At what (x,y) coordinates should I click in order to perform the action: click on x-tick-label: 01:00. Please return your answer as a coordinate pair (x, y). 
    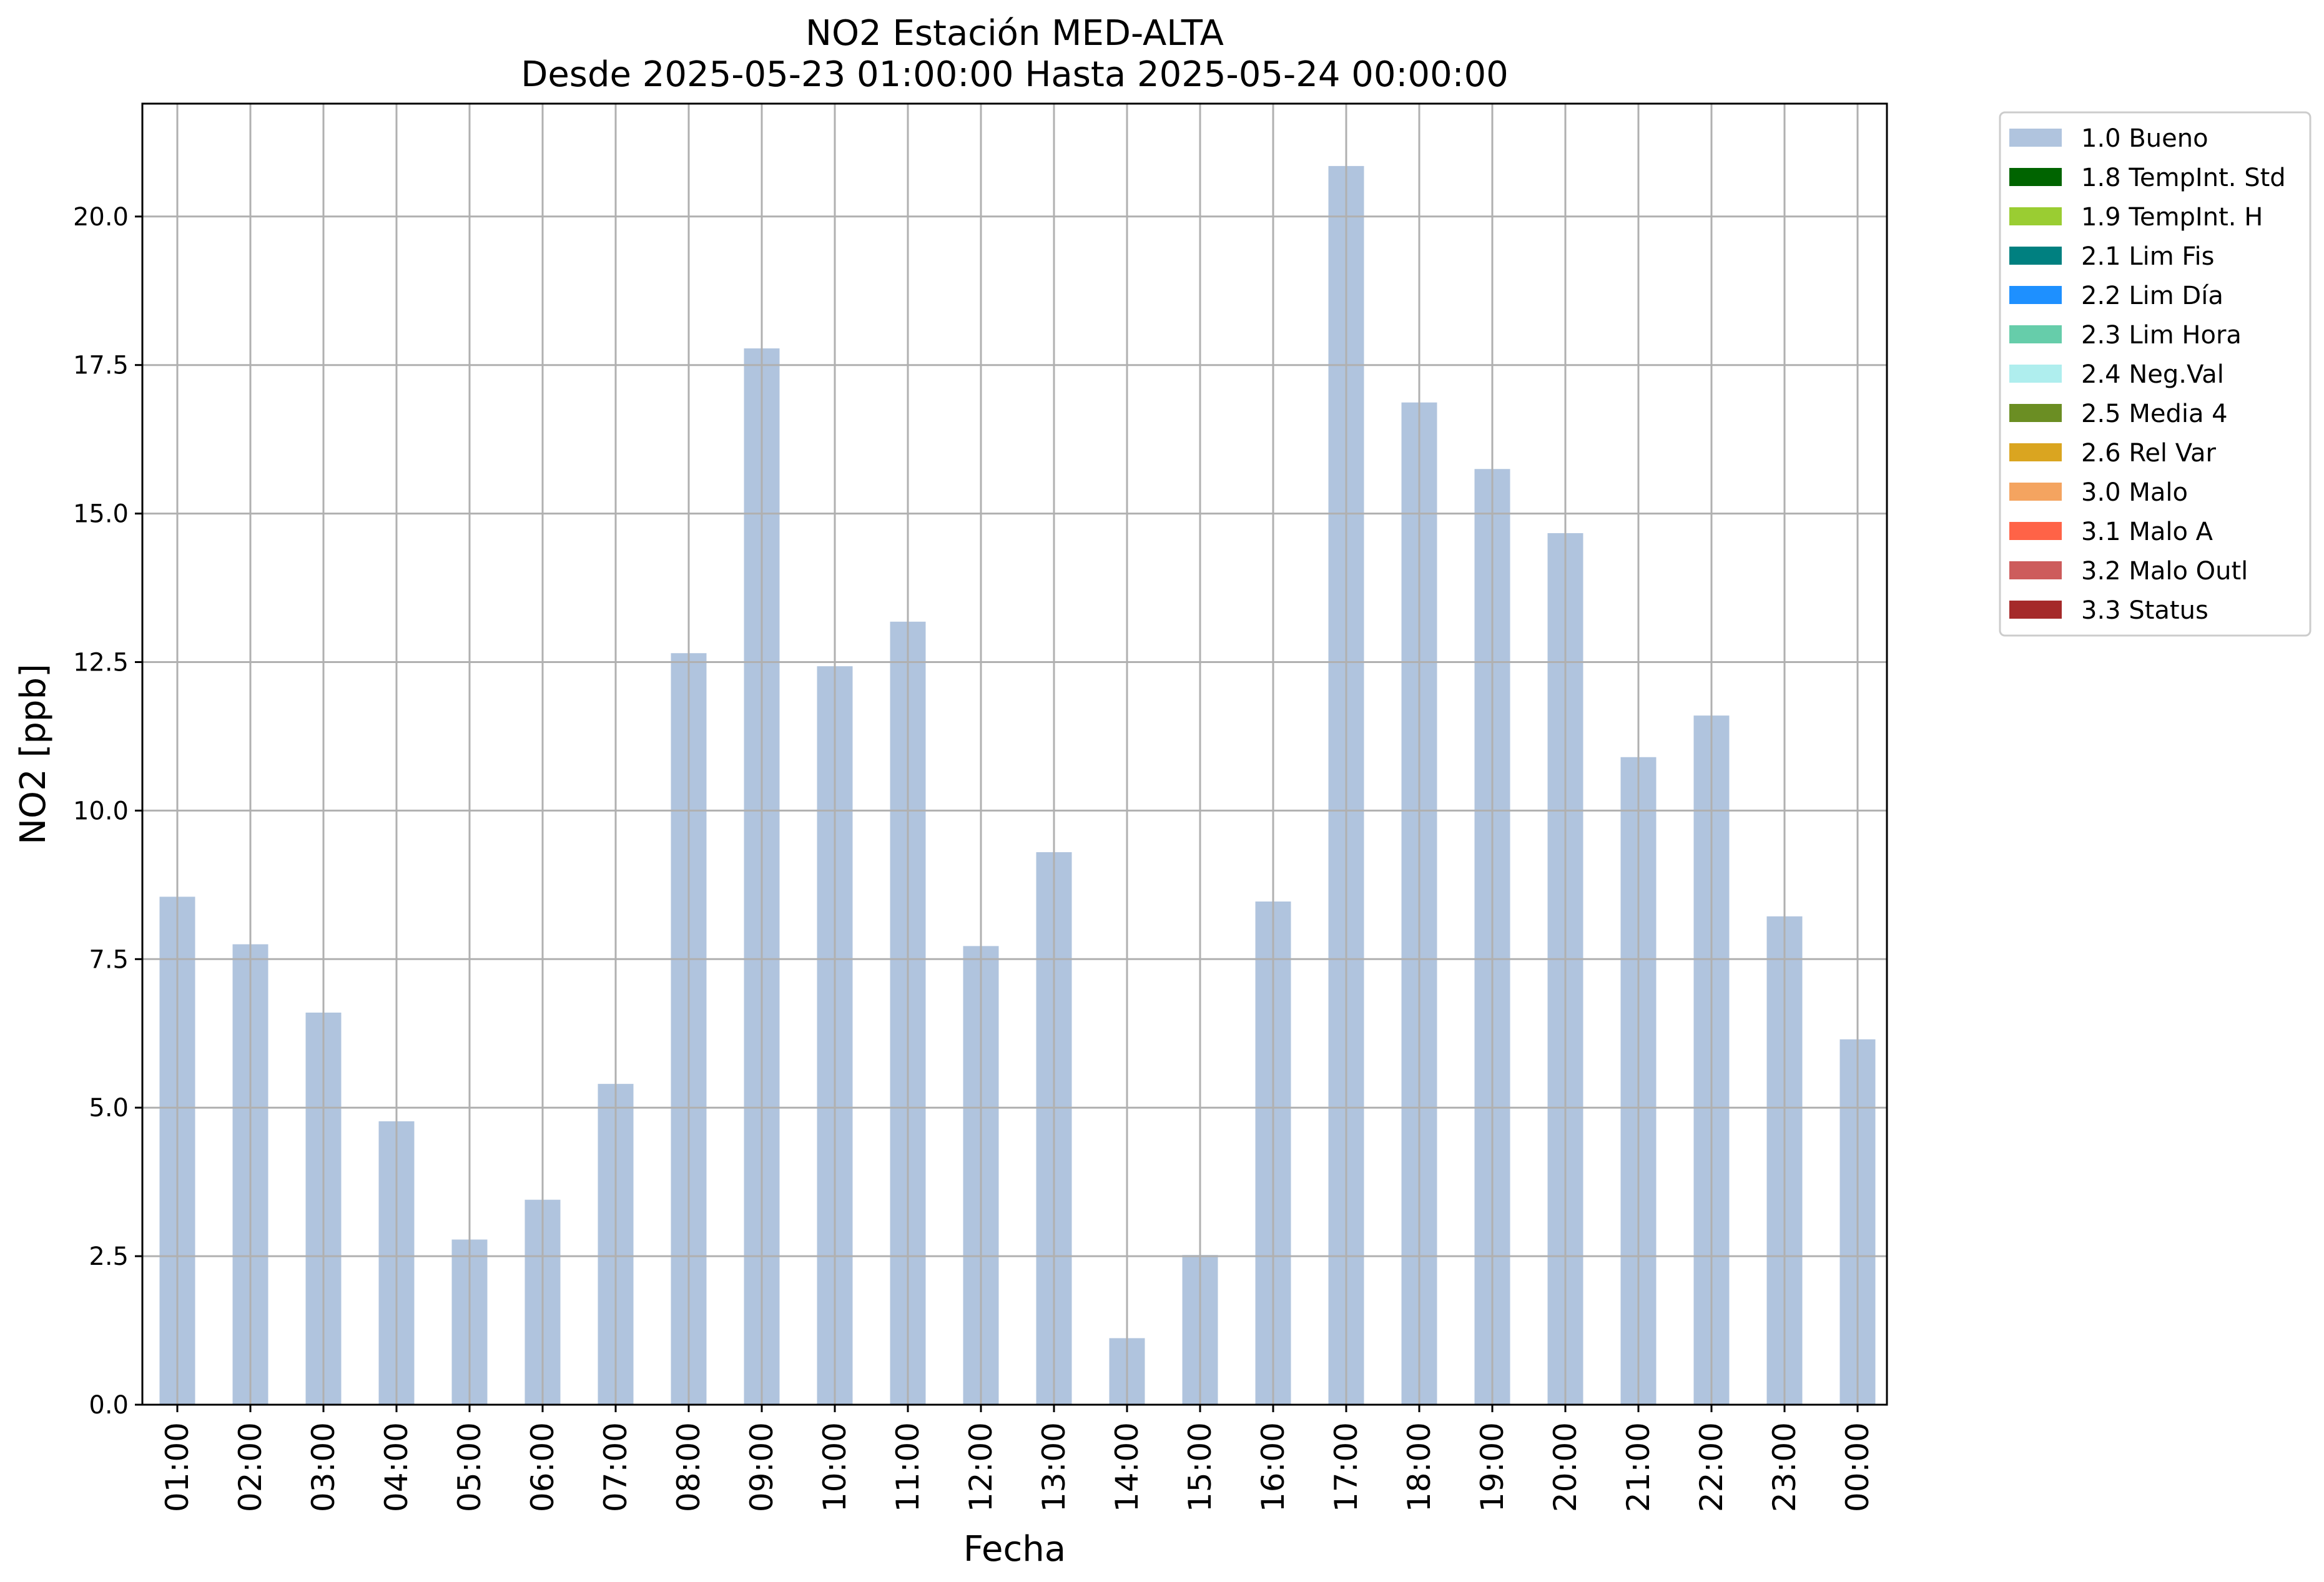
    Looking at the image, I should click on (177, 1467).